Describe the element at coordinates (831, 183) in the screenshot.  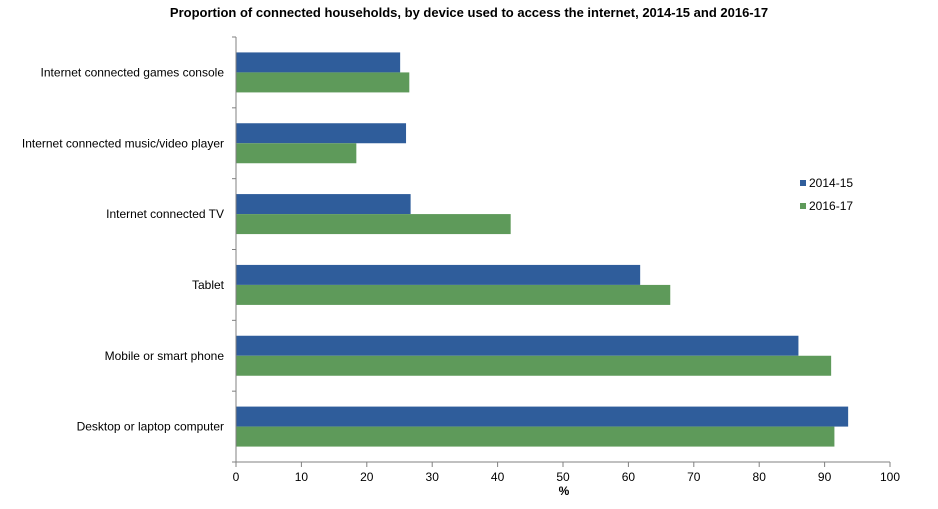
I see `legend-label: 2014-15` at that location.